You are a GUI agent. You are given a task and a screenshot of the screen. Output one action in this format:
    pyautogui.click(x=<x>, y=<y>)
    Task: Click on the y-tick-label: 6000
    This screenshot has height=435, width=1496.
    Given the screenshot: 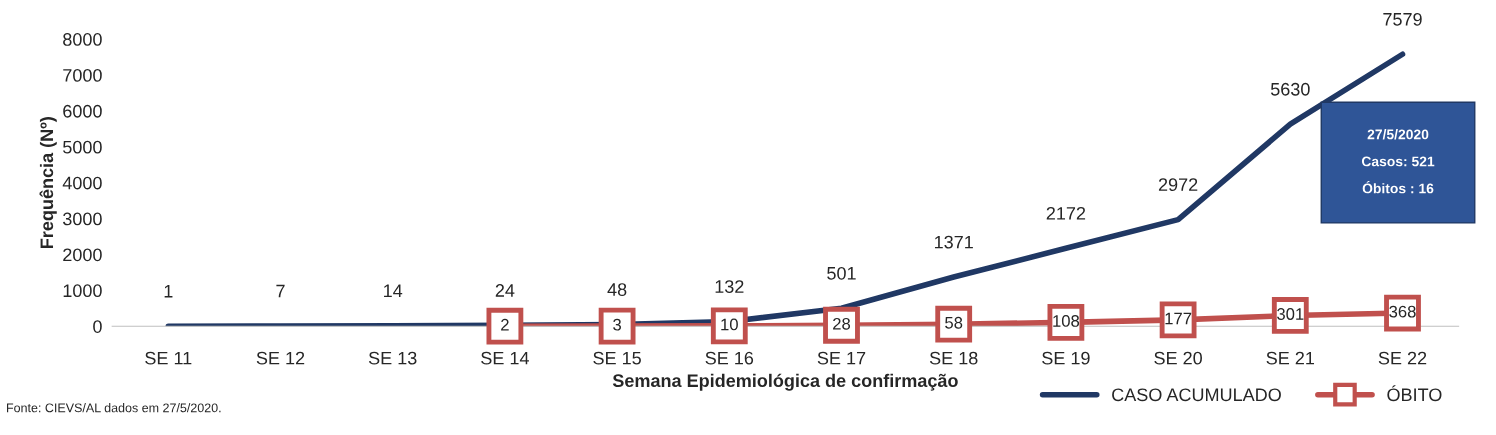 What is the action you would take?
    pyautogui.click(x=82, y=111)
    